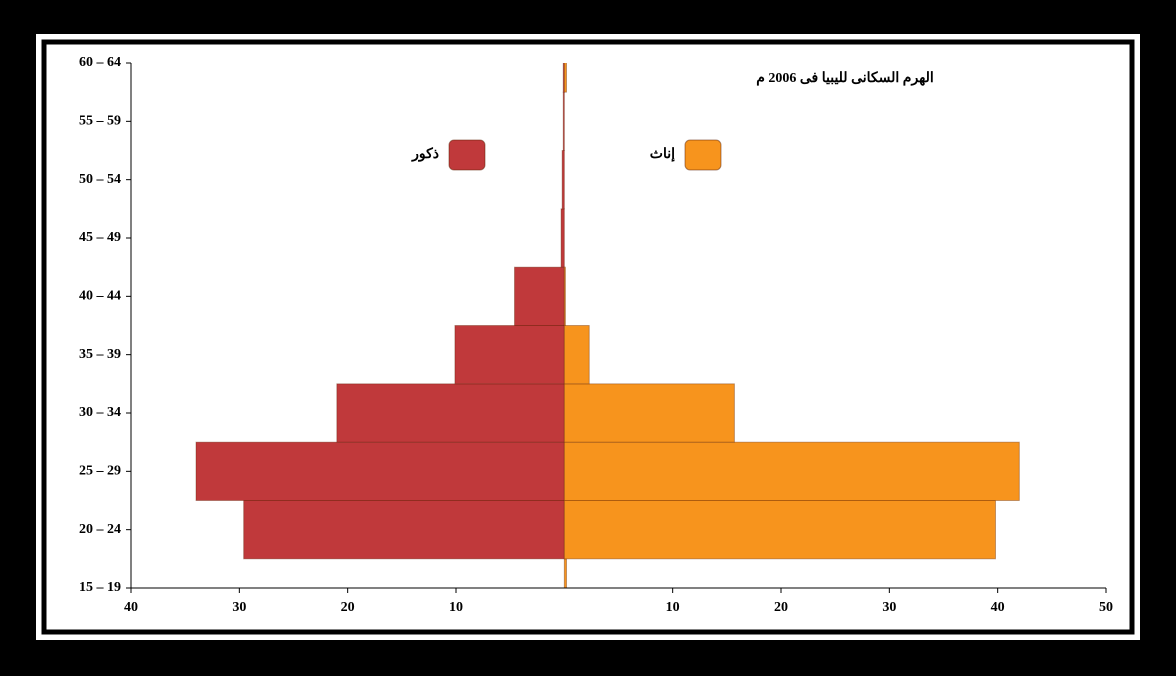 Image resolution: width=1176 pixels, height=676 pixels. What do you see at coordinates (100, 529) in the screenshot?
I see `y-tick-label: 20 – 24` at bounding box center [100, 529].